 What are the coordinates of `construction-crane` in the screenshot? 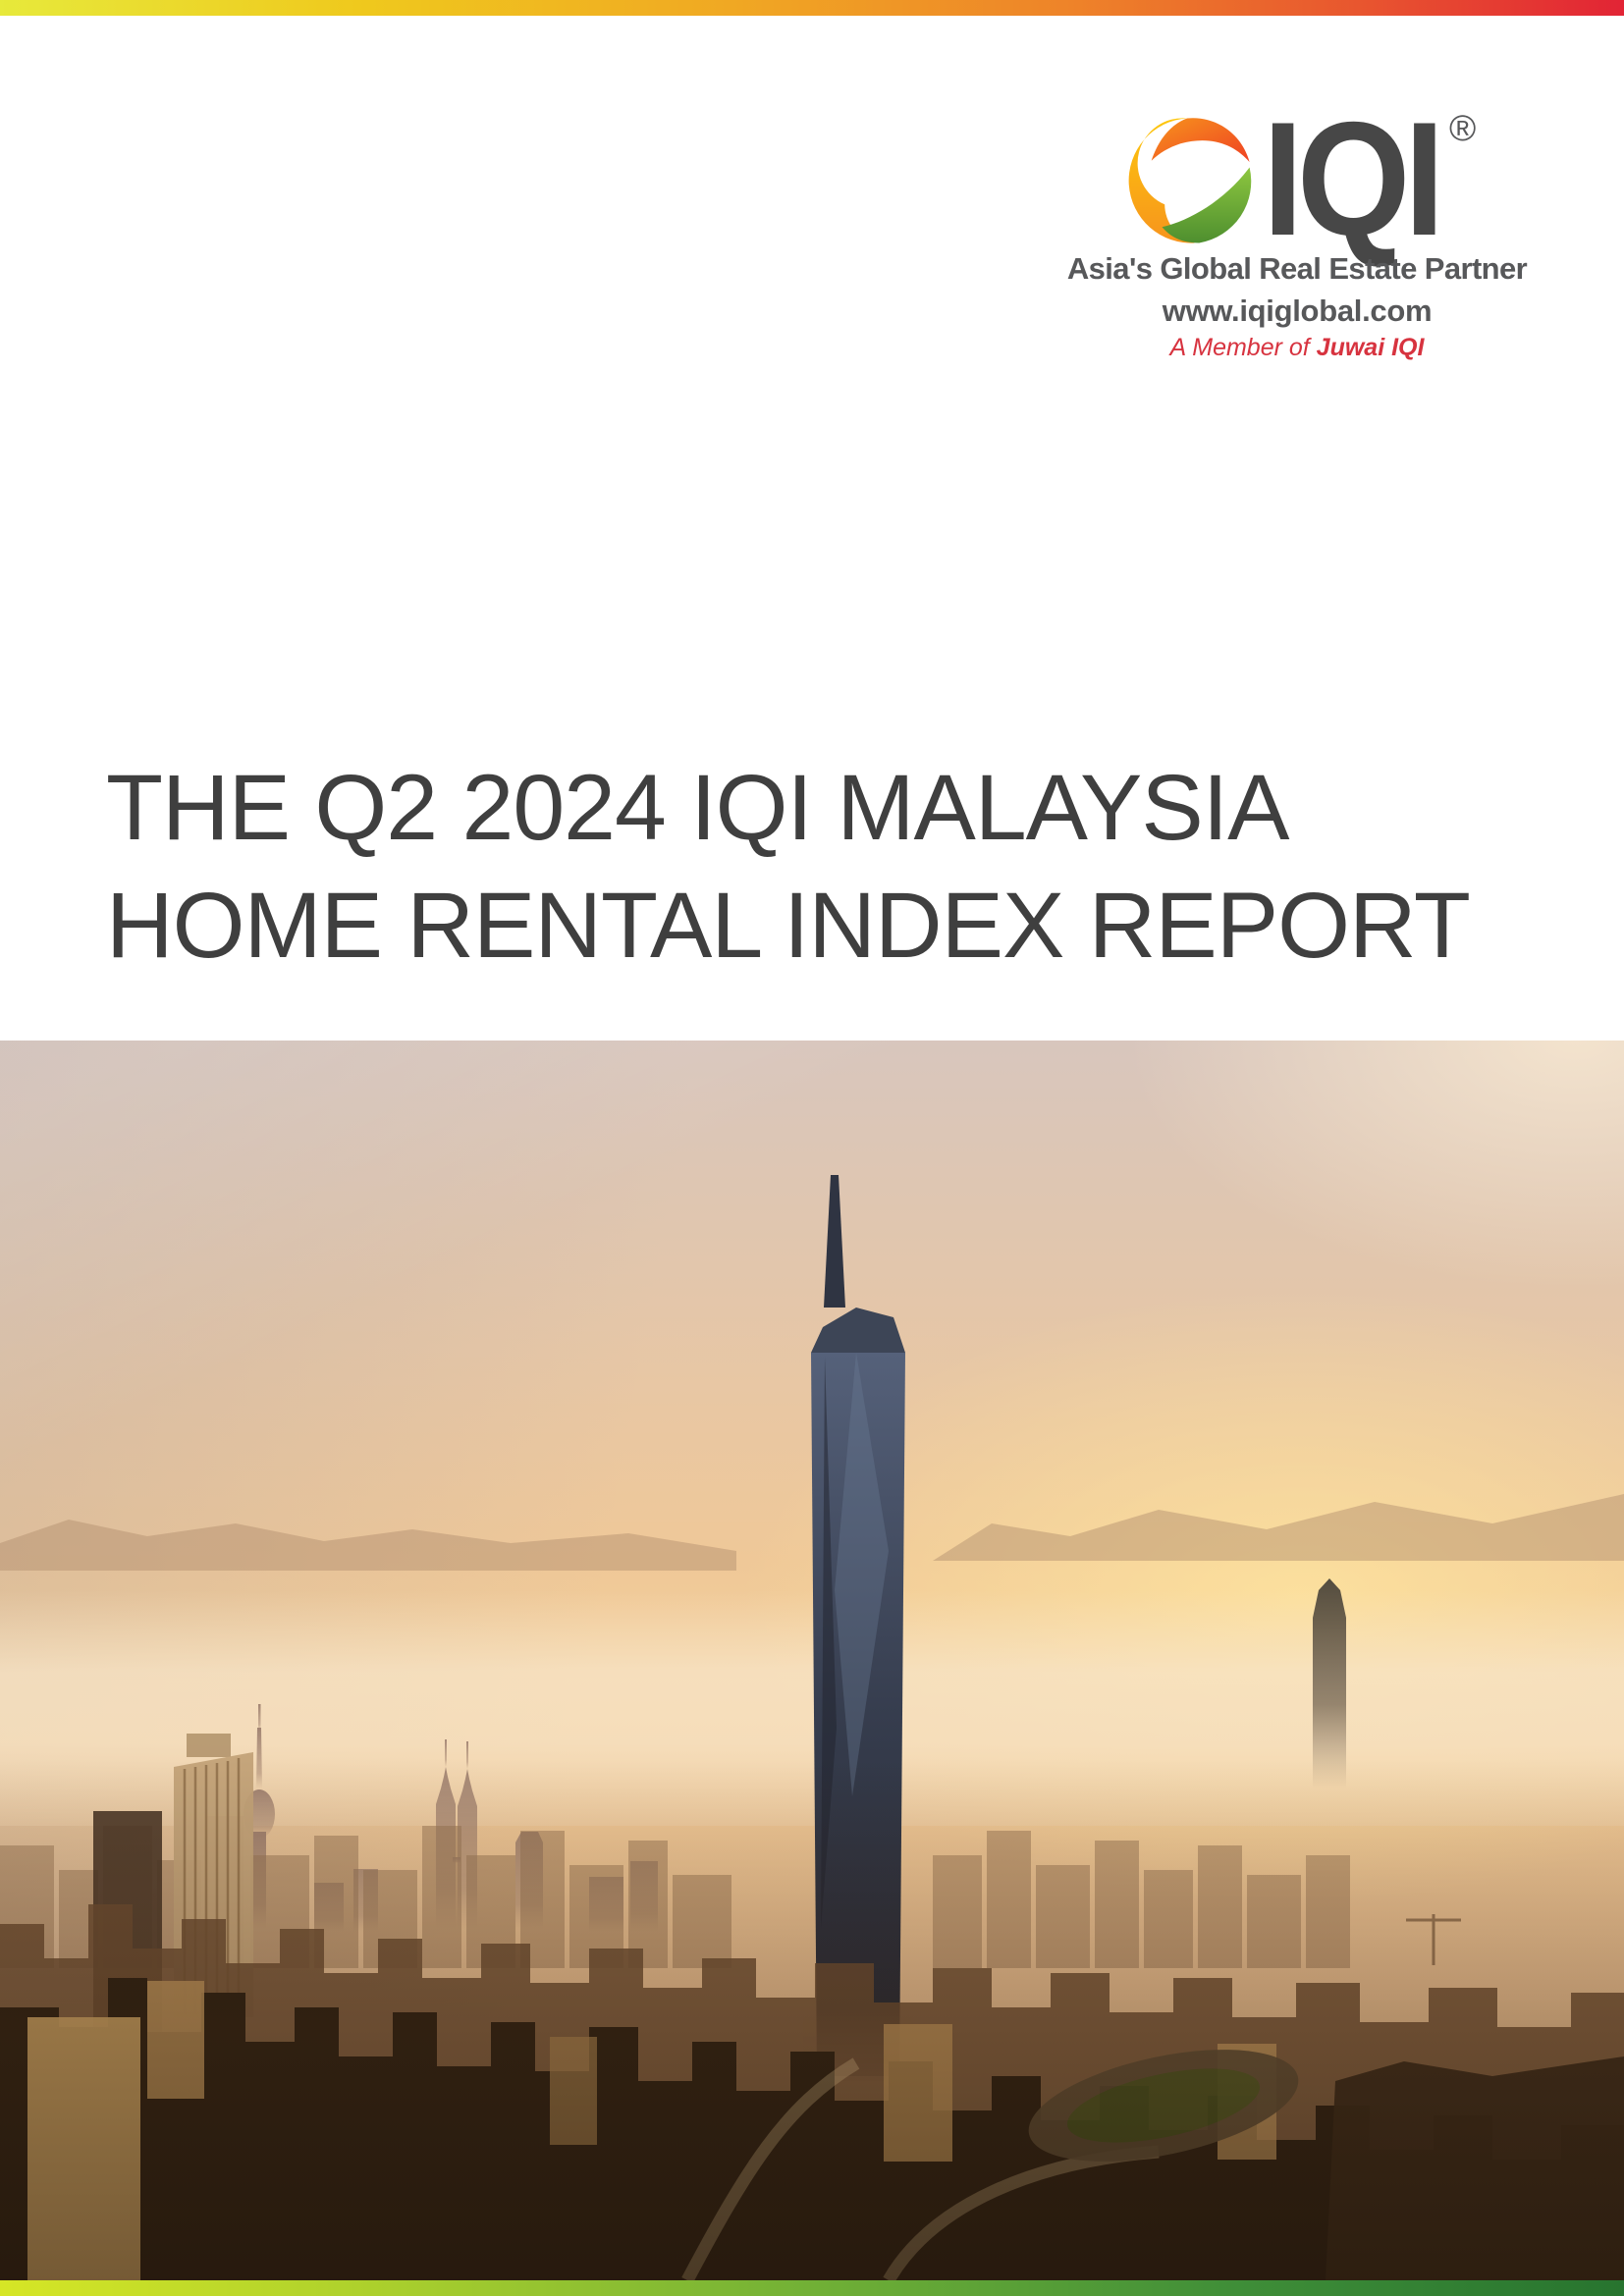 It's located at (1433, 1939).